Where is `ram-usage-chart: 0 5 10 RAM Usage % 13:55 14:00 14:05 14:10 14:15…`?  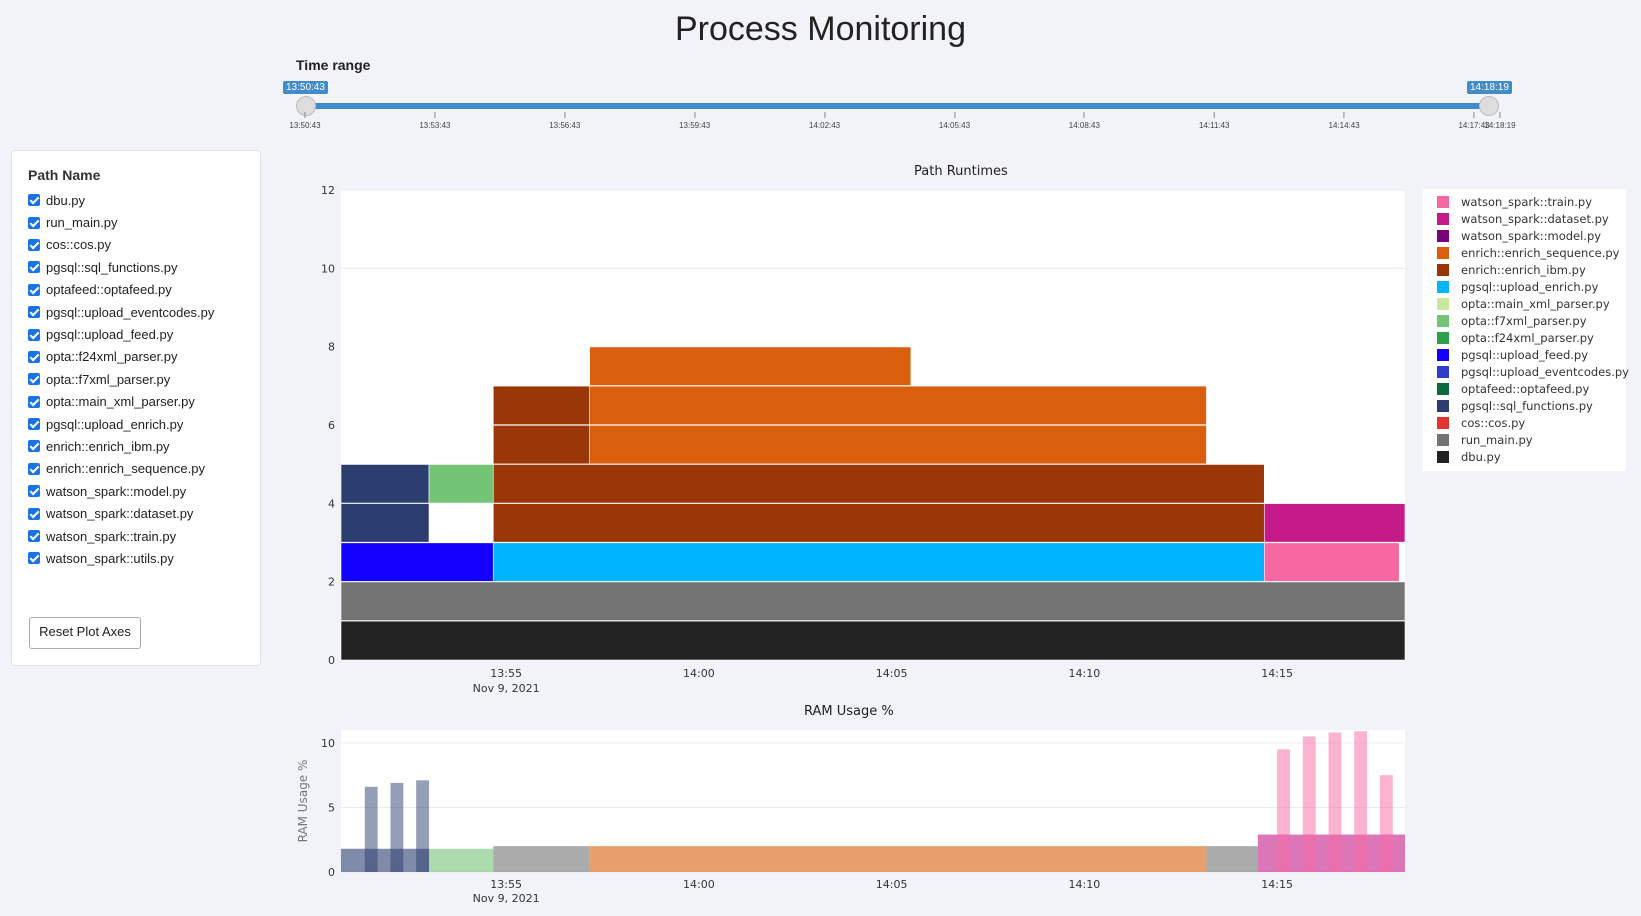
ram-usage-chart: 0 5 10 RAM Usage % 13:55 14:00 14:05 14:10 14:15… is located at coordinates (860, 815).